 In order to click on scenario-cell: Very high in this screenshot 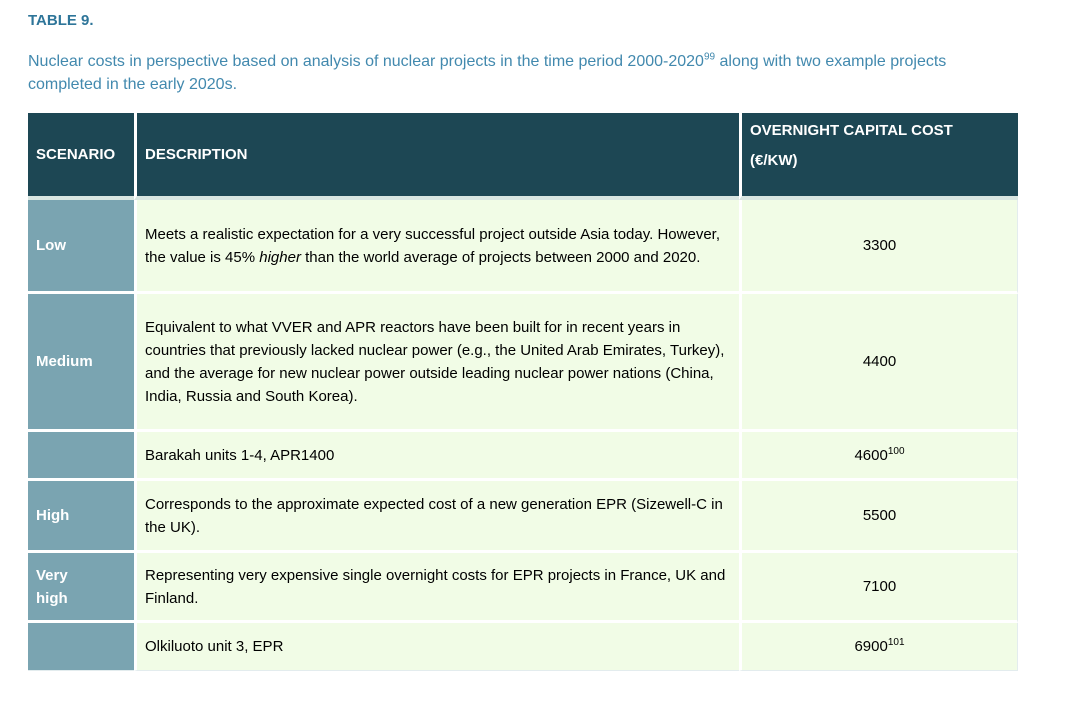, I will do `click(81, 588)`.